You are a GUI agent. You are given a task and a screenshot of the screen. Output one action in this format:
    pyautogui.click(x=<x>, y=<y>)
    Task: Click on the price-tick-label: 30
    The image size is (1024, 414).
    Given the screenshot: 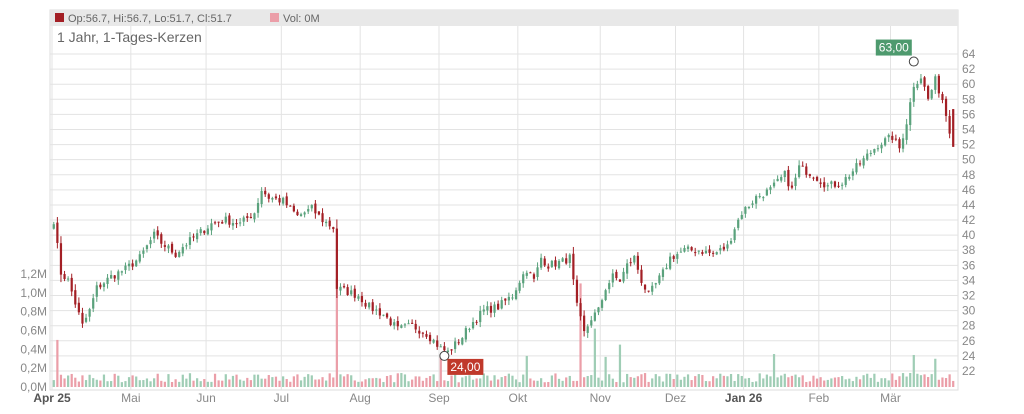 What is the action you would take?
    pyautogui.click(x=969, y=311)
    